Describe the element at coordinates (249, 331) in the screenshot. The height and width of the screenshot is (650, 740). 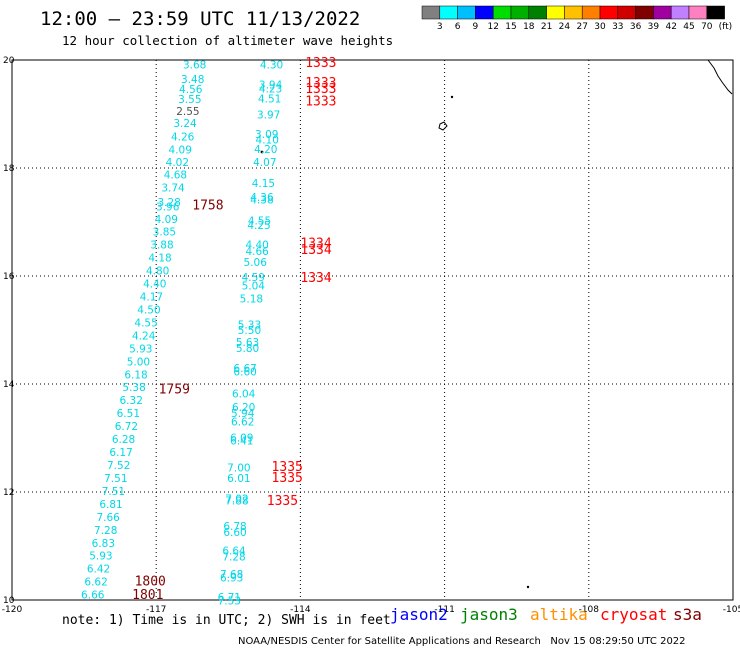
I see `wave-height-value: 5.50` at that location.